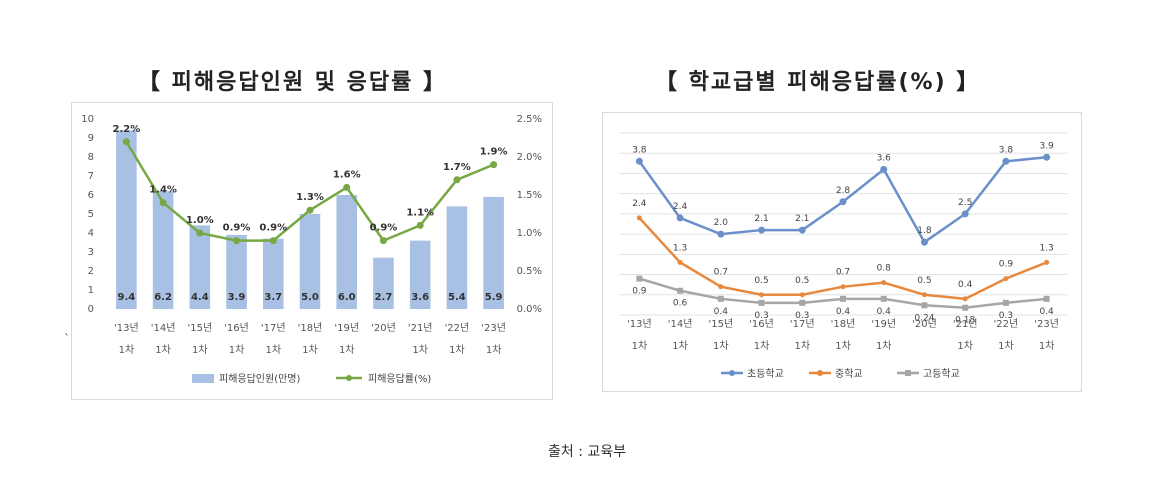 This screenshot has width=1174, height=478. I want to click on left-axis-tick-label: 2, so click(91, 271).